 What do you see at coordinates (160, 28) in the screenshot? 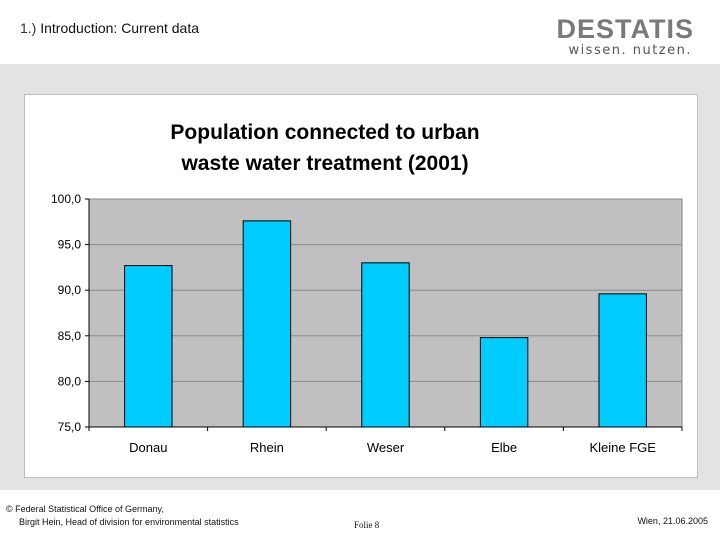
I see `slide-subtitle: Current data` at bounding box center [160, 28].